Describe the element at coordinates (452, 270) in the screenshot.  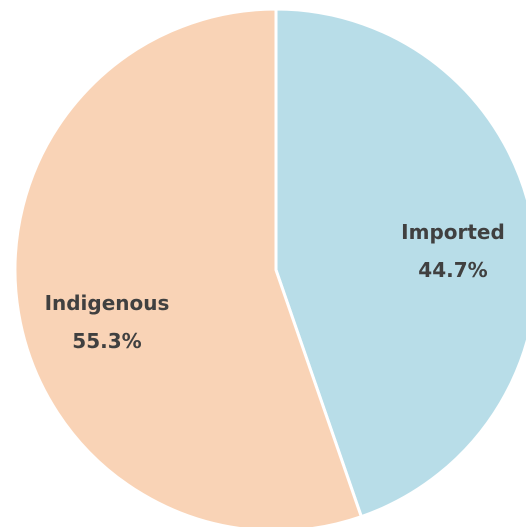
I see `slice-value-label-imported: 44.7%` at that location.